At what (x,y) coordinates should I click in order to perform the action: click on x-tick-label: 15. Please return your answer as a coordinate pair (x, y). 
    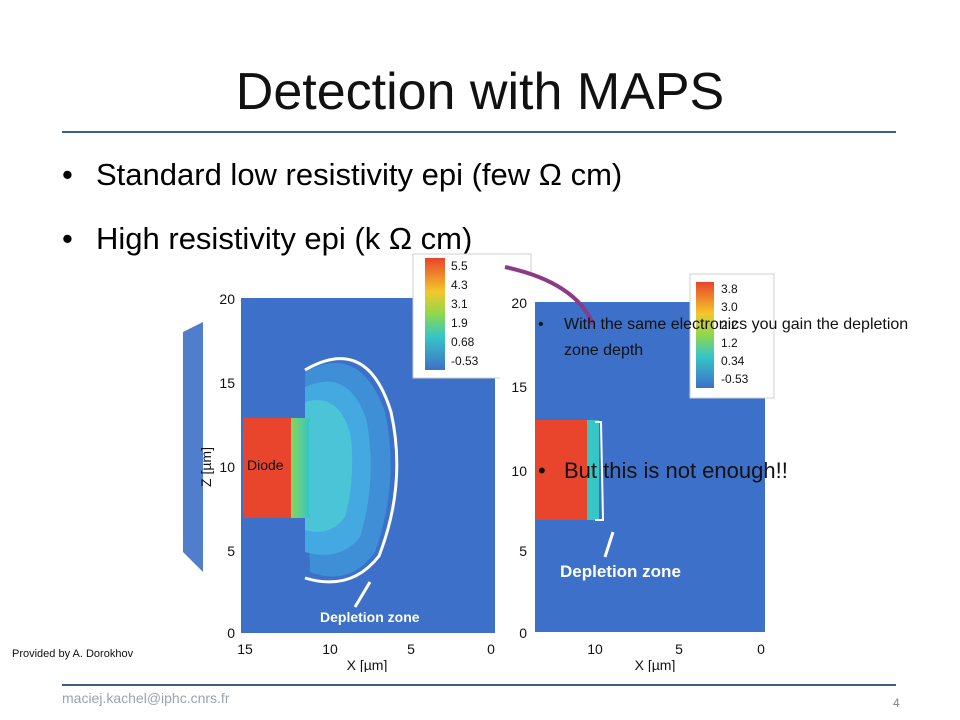
    Looking at the image, I should click on (245, 649).